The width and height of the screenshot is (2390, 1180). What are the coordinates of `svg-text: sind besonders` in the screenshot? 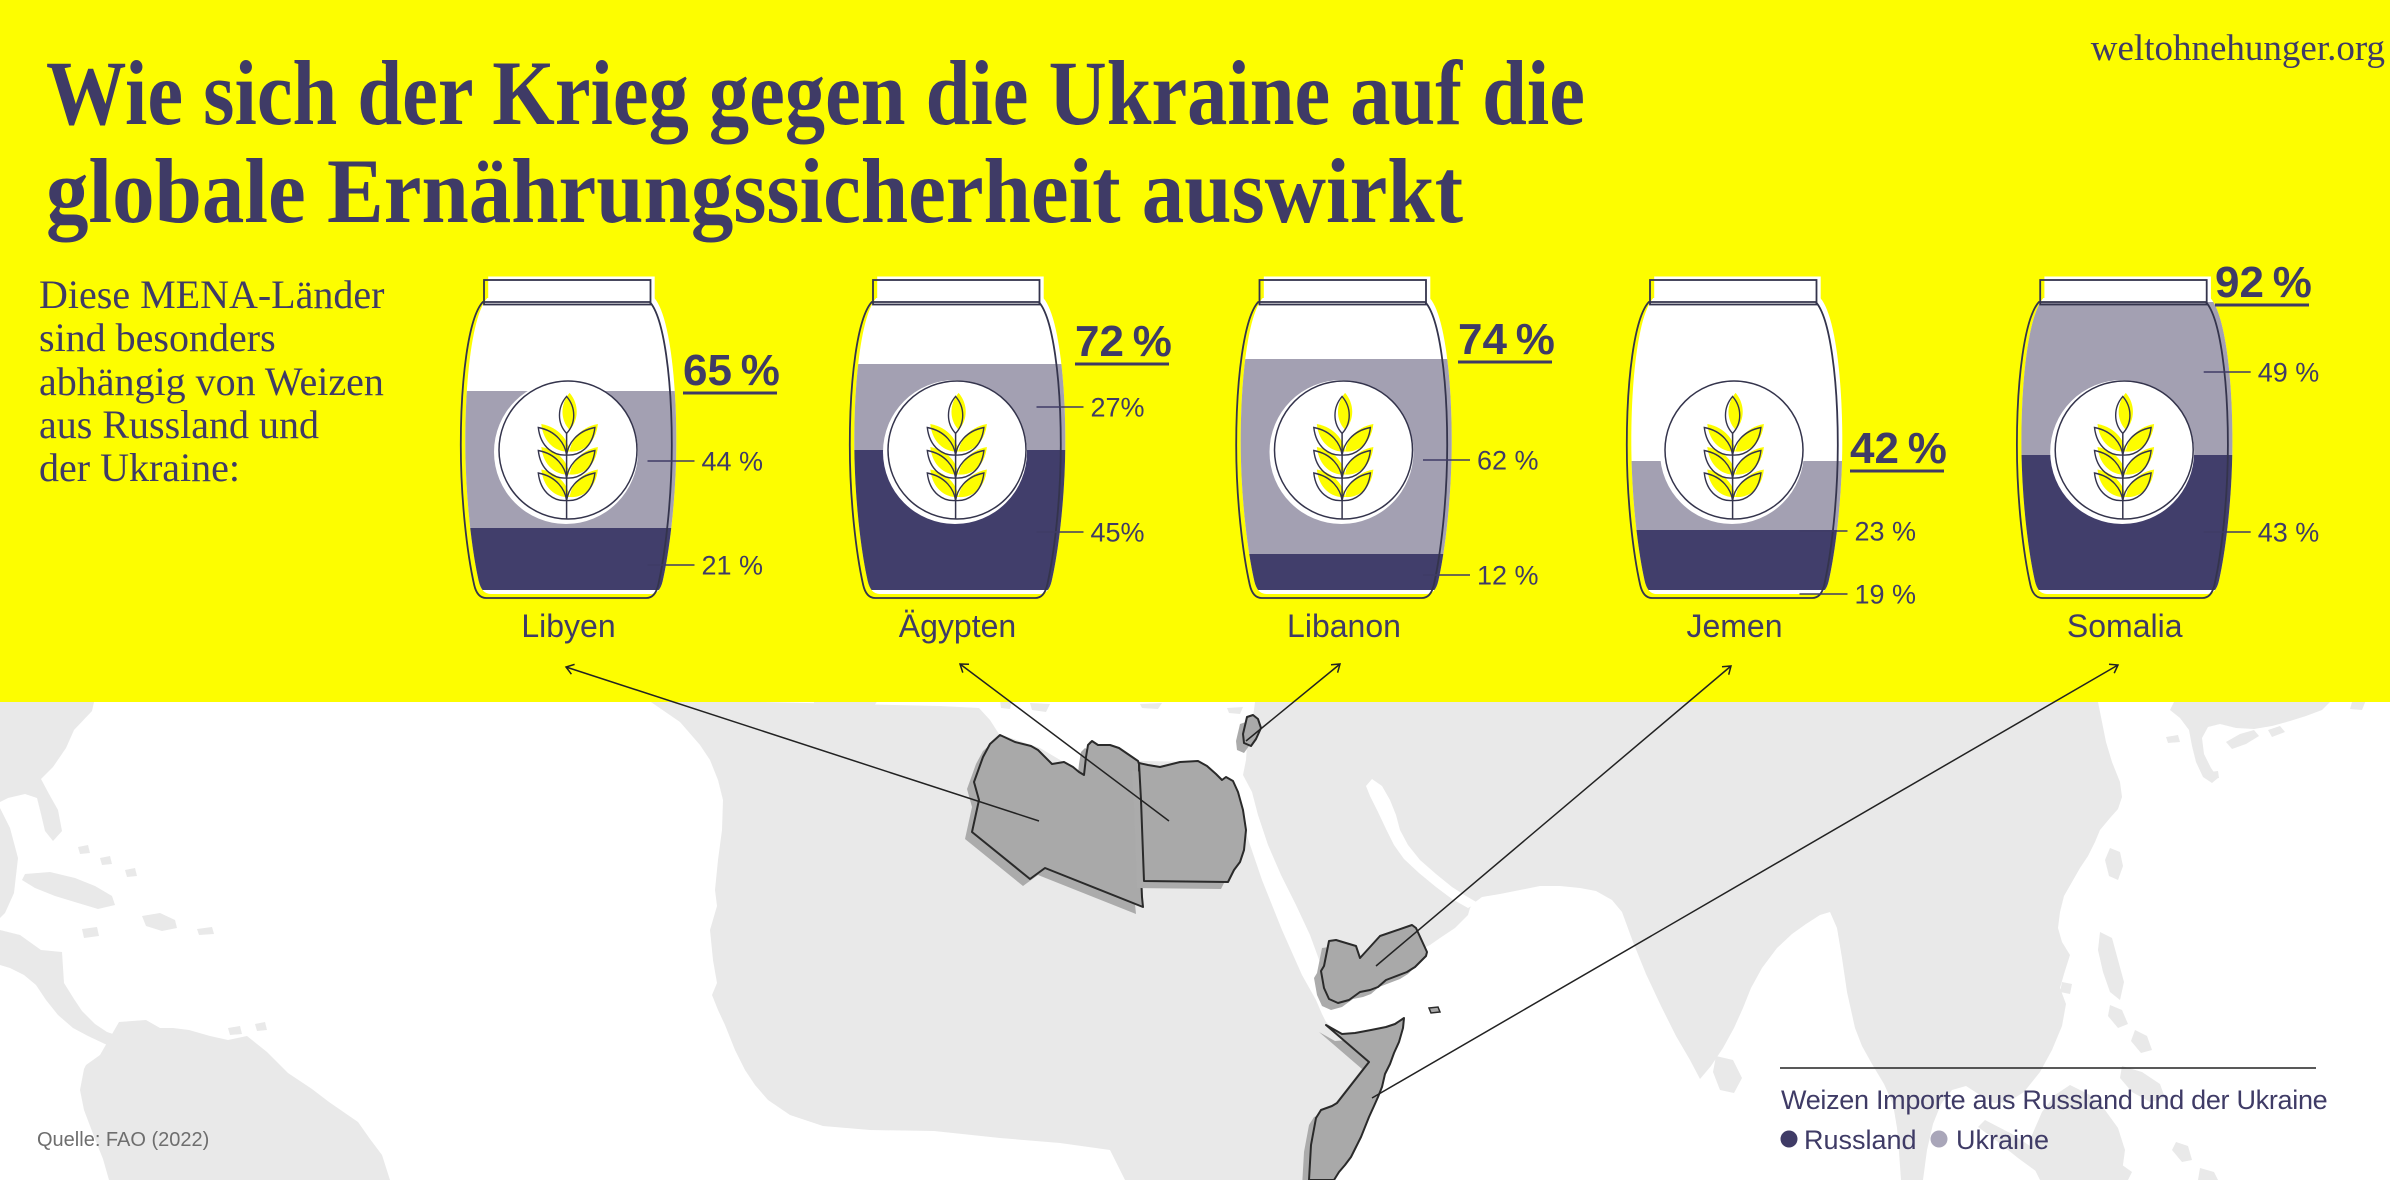 It's located at (157, 337).